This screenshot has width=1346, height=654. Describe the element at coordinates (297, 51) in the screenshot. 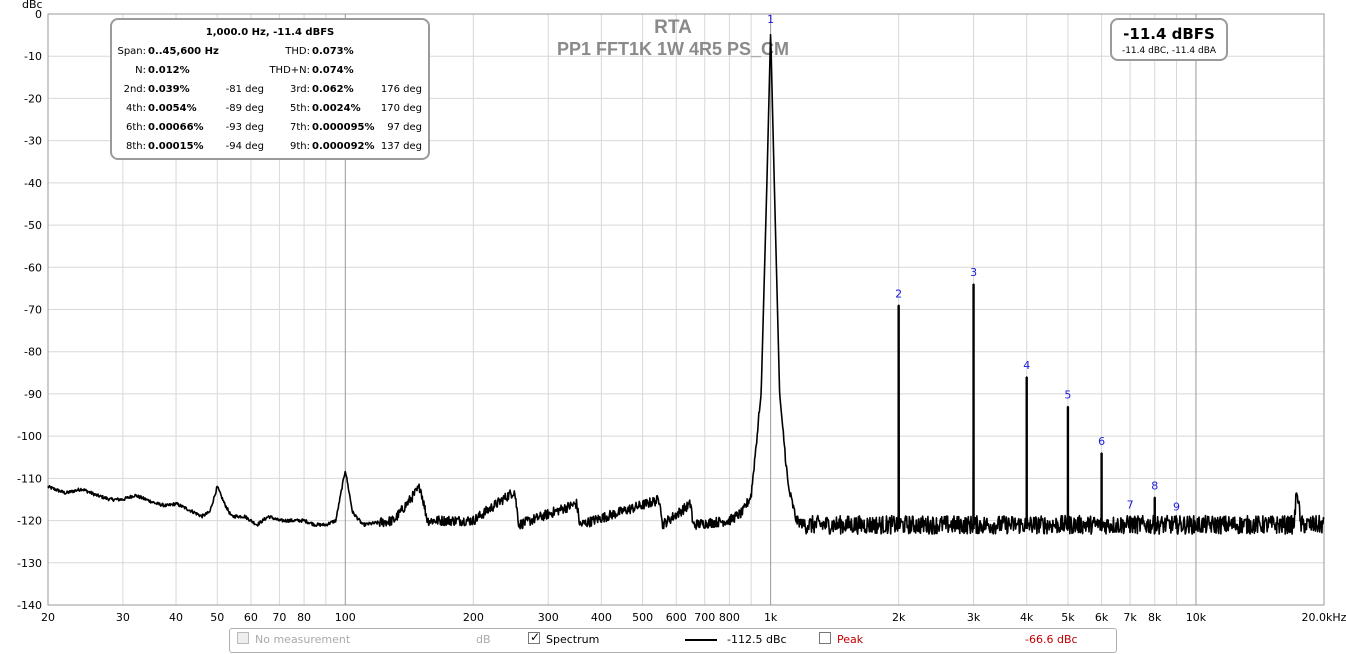

I see `thd-label: THD:` at that location.